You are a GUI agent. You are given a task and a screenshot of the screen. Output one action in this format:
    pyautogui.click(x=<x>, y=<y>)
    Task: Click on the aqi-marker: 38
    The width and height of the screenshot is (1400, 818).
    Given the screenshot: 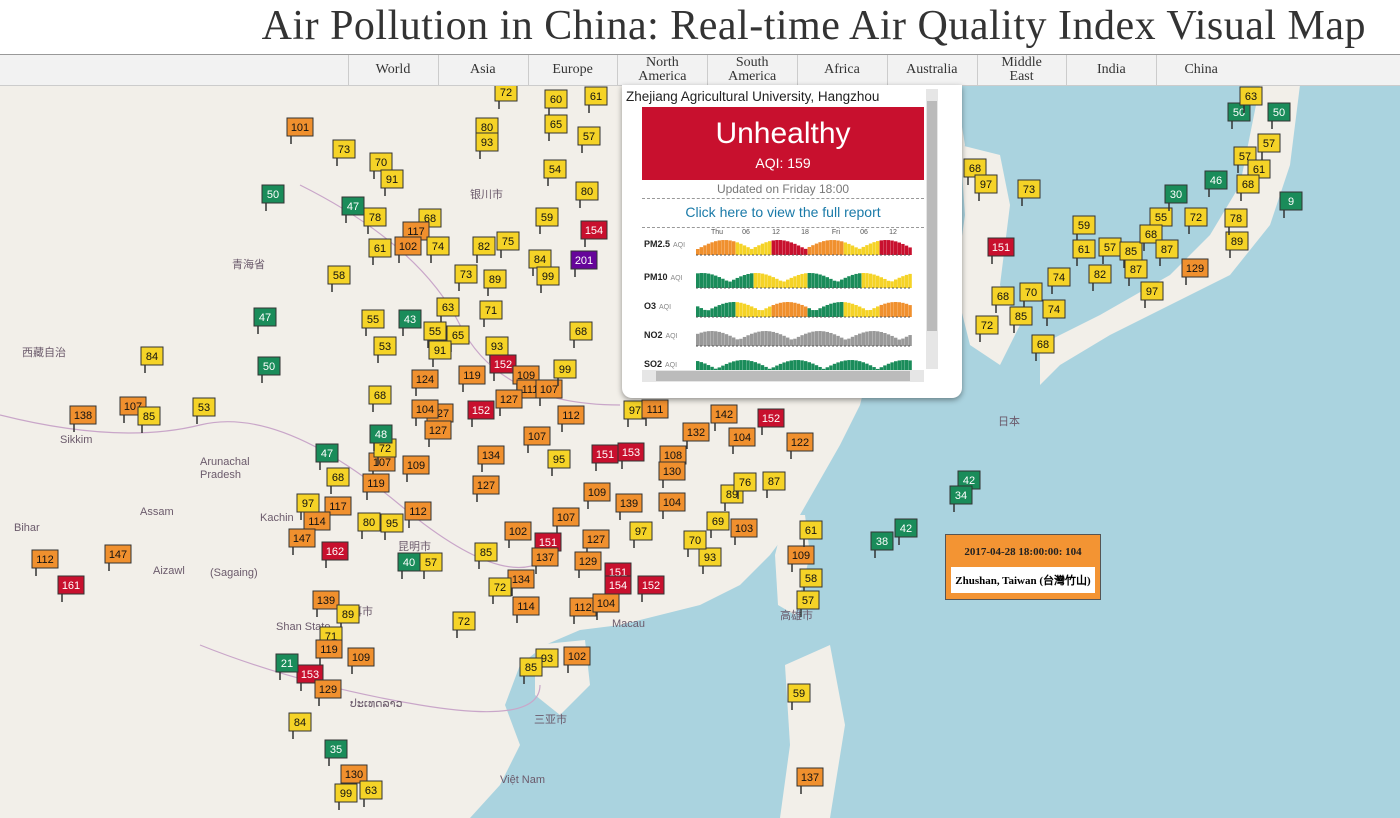 What is the action you would take?
    pyautogui.click(x=882, y=544)
    